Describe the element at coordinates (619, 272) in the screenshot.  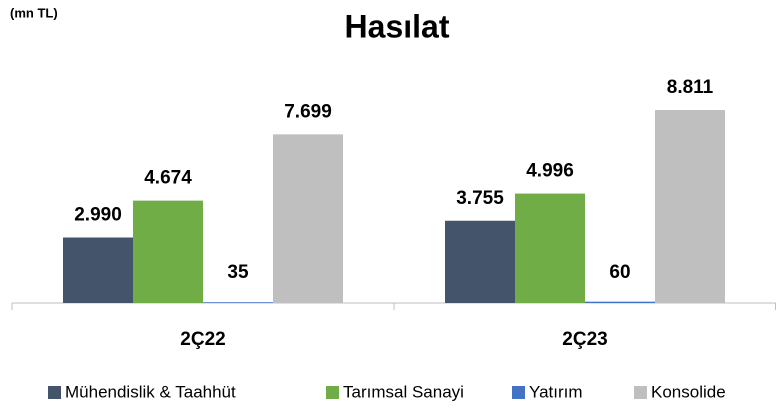
I see `value-label: 60` at that location.